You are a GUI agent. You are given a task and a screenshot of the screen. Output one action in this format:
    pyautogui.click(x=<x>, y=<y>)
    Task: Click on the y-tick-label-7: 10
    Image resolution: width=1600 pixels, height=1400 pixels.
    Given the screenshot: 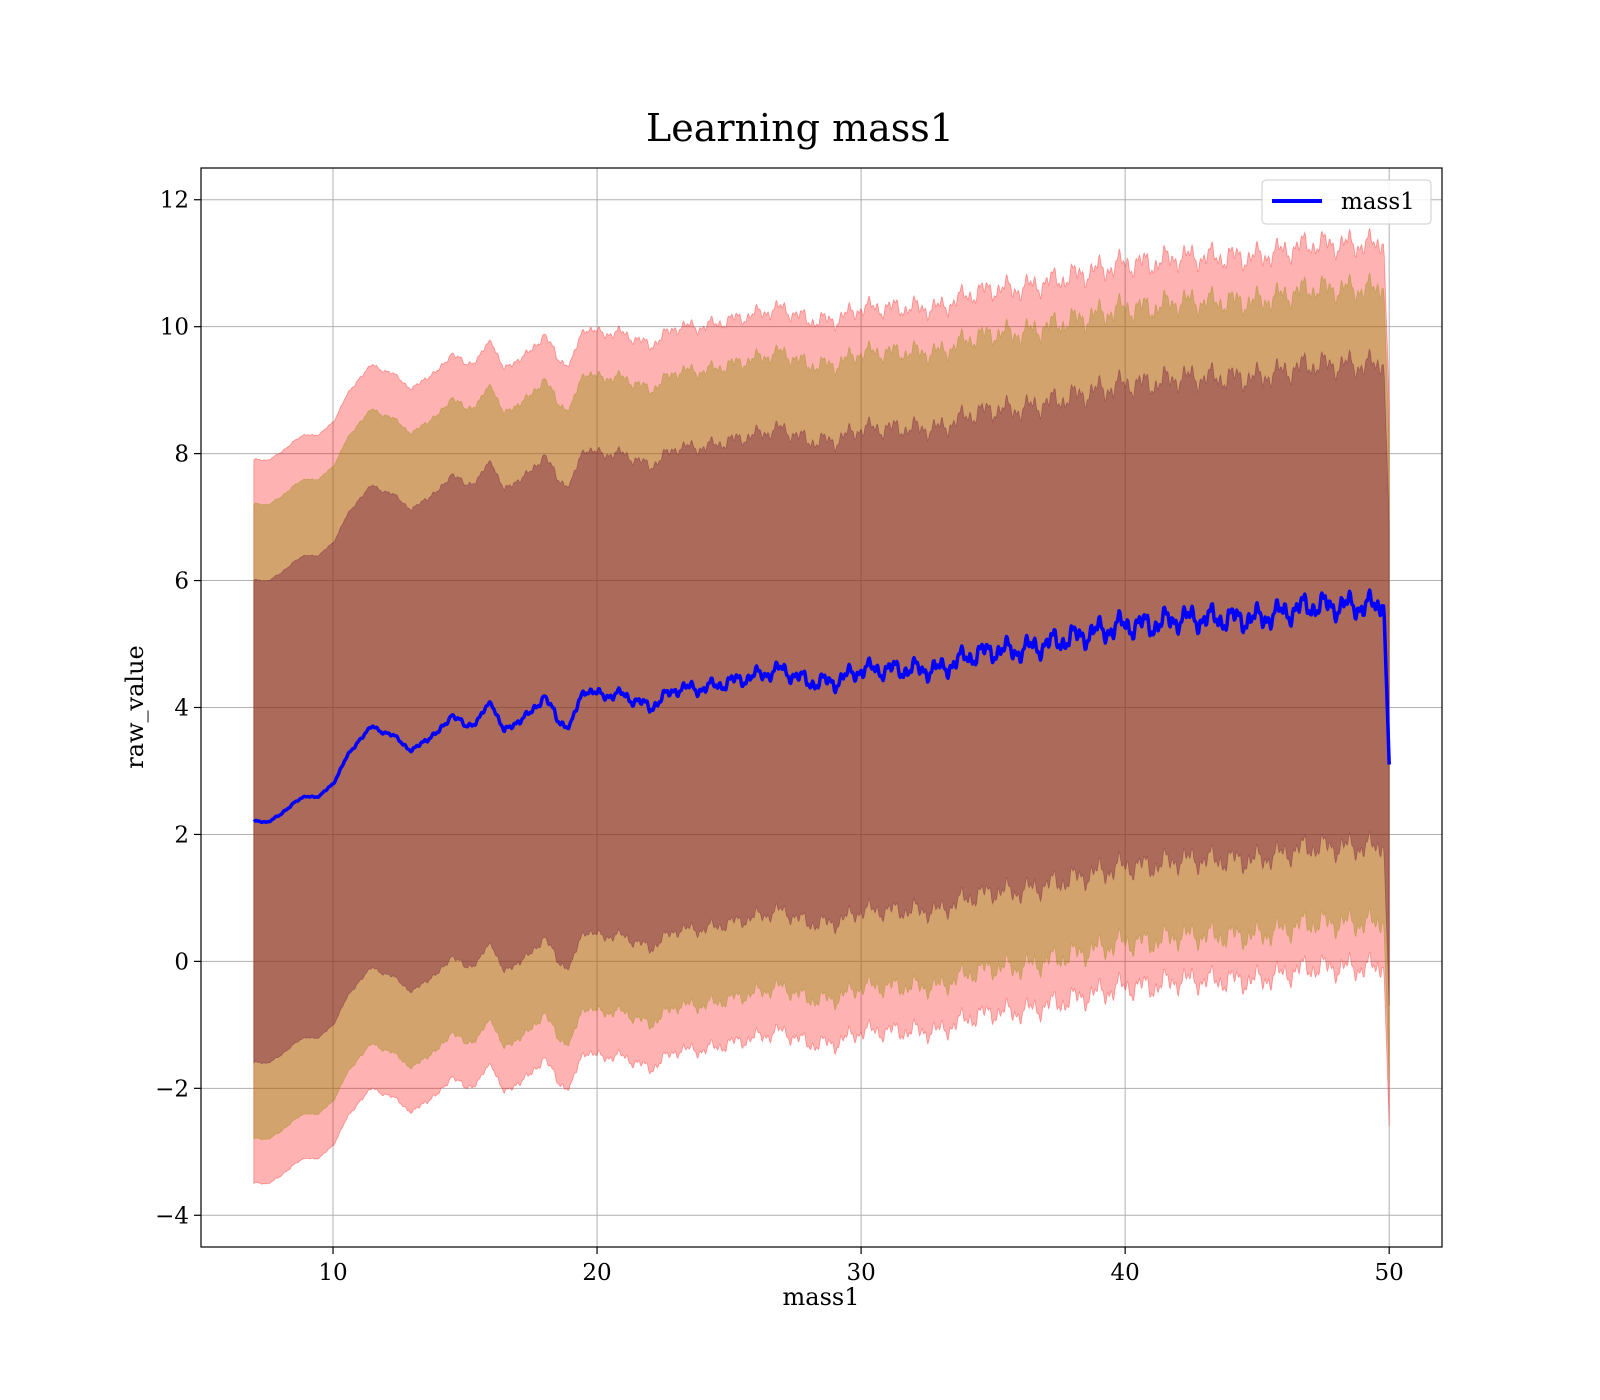 What is the action you would take?
    pyautogui.click(x=174, y=328)
    